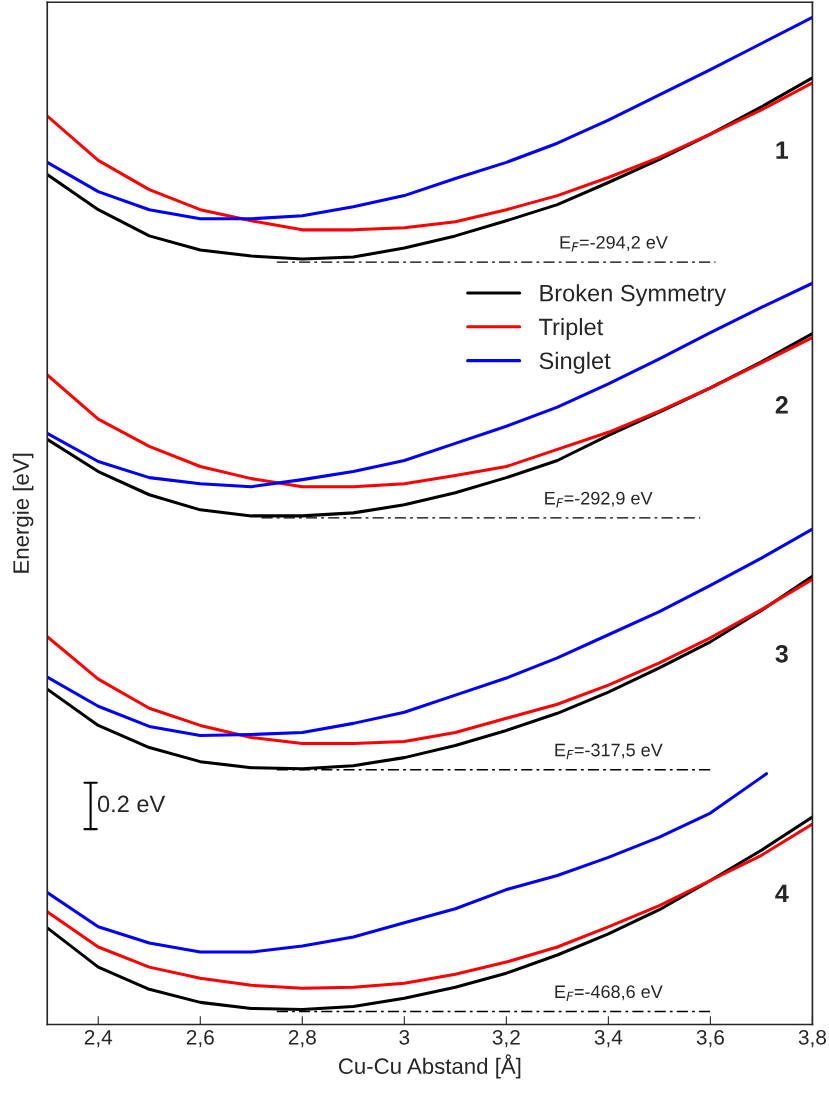  What do you see at coordinates (710, 1038) in the screenshot?
I see `x-tick-label: 3,6` at bounding box center [710, 1038].